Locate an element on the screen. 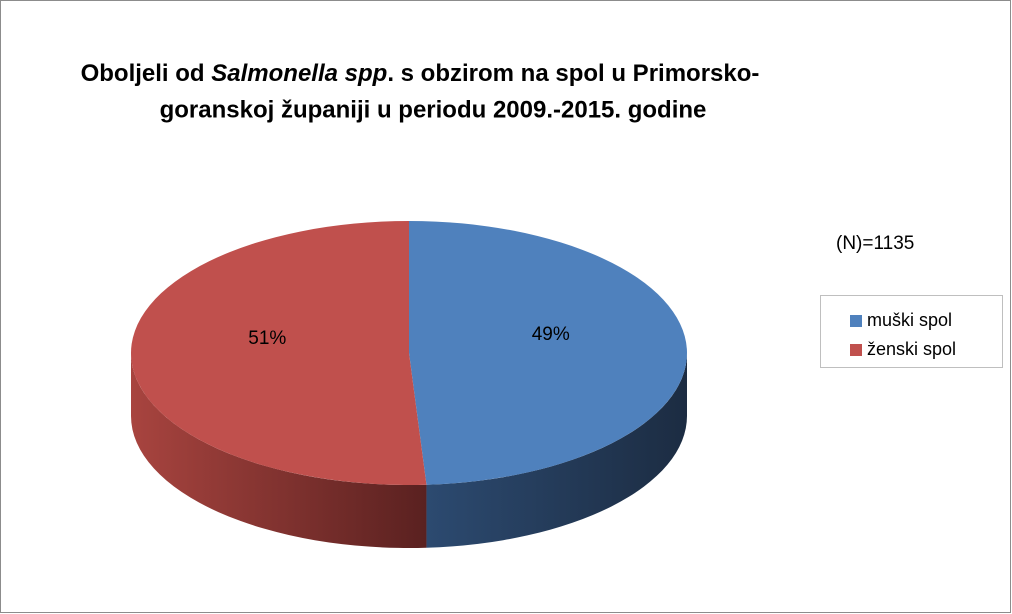 This screenshot has height=614, width=1012. title-part: Oboljeli od is located at coordinates (143, 73).